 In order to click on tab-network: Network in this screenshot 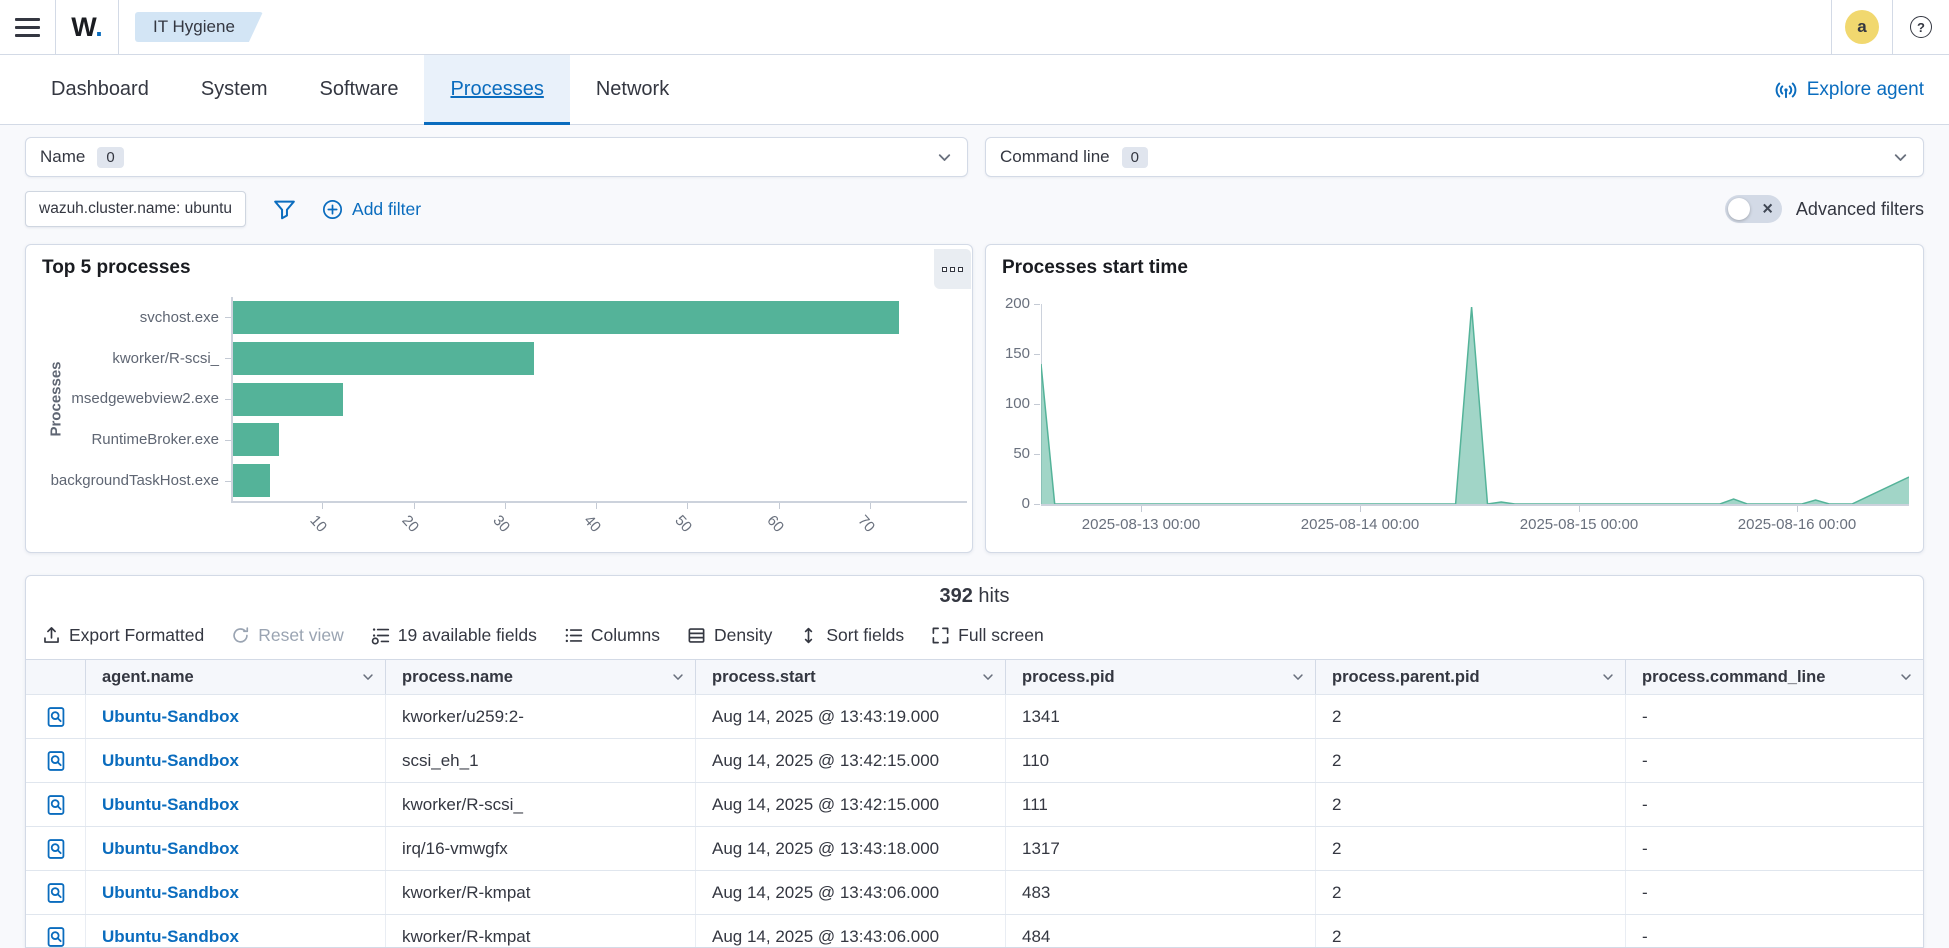, I will do `click(632, 89)`.